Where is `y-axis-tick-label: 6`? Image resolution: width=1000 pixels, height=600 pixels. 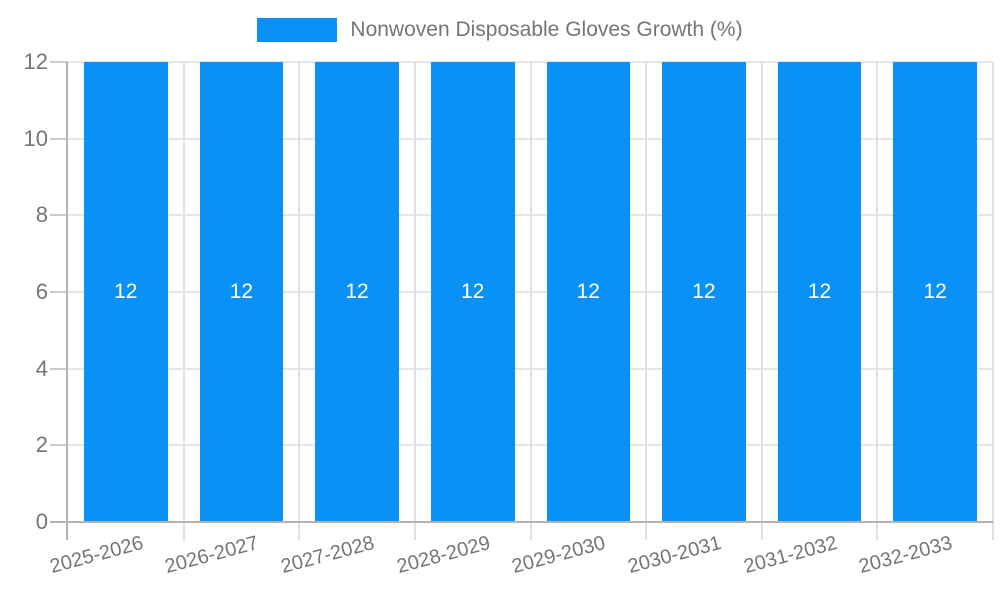 y-axis-tick-label: 6 is located at coordinates (41, 291).